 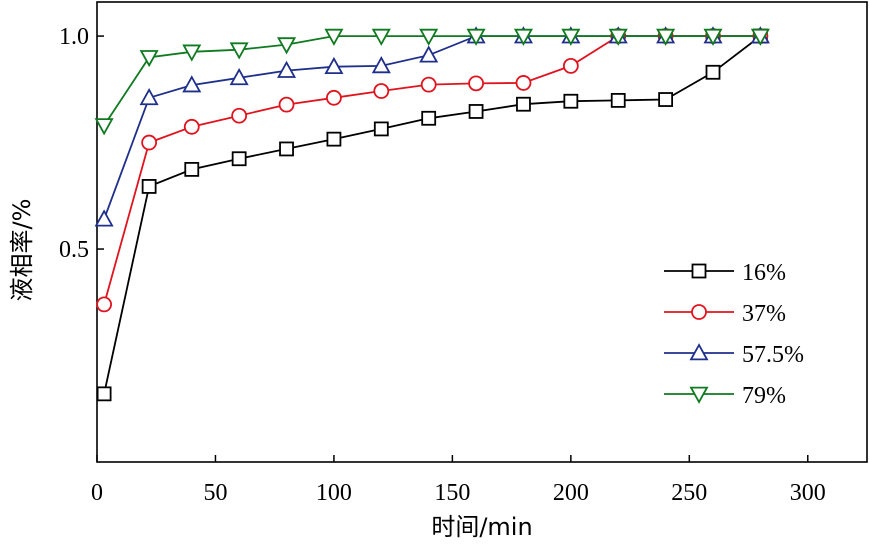 What do you see at coordinates (808, 493) in the screenshot?
I see `x-tick-label: 300` at bounding box center [808, 493].